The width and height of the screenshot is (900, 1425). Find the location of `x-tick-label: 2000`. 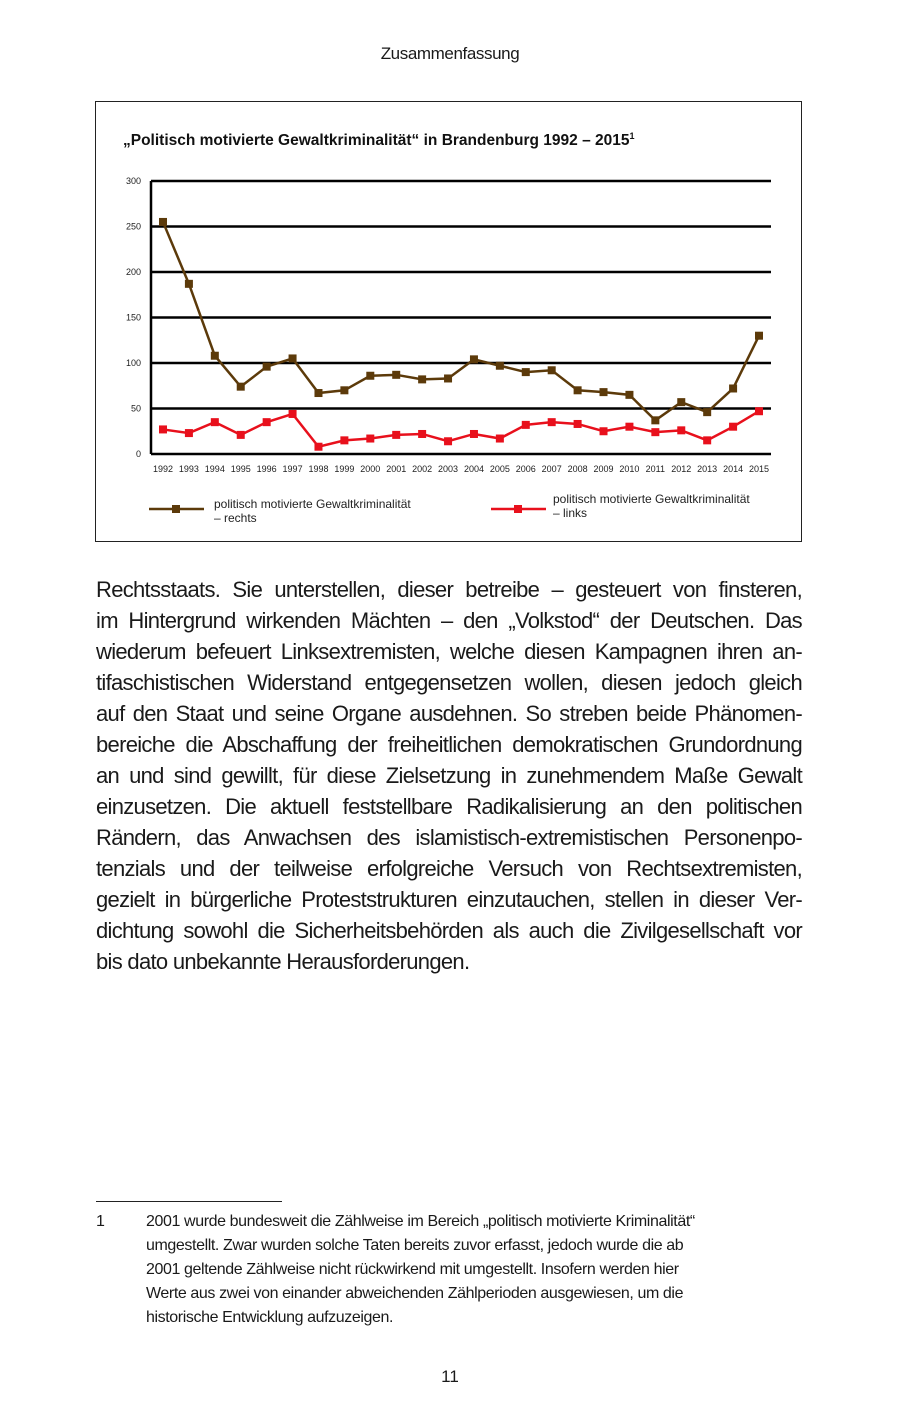

x-tick-label: 2000 is located at coordinates (370, 469).